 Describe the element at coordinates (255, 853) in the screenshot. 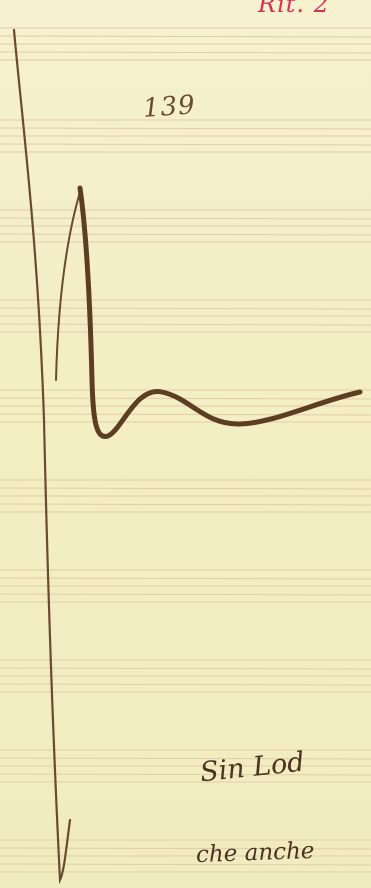

I see `lyric-line-2: che anche` at that location.